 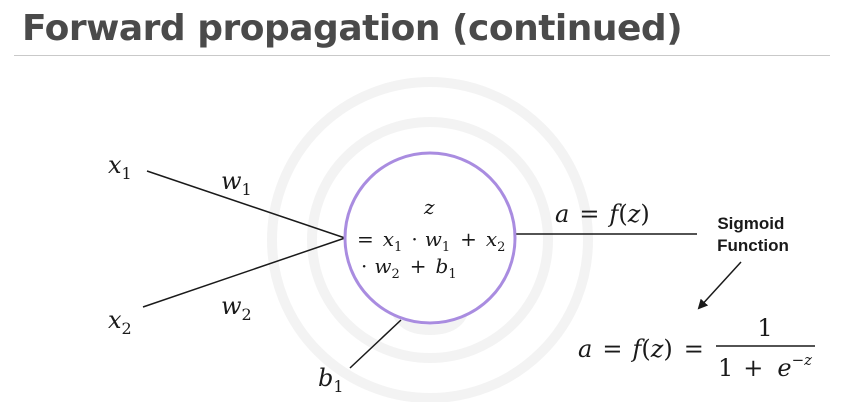 I want to click on input-x2-label: x2, so click(x=120, y=322).